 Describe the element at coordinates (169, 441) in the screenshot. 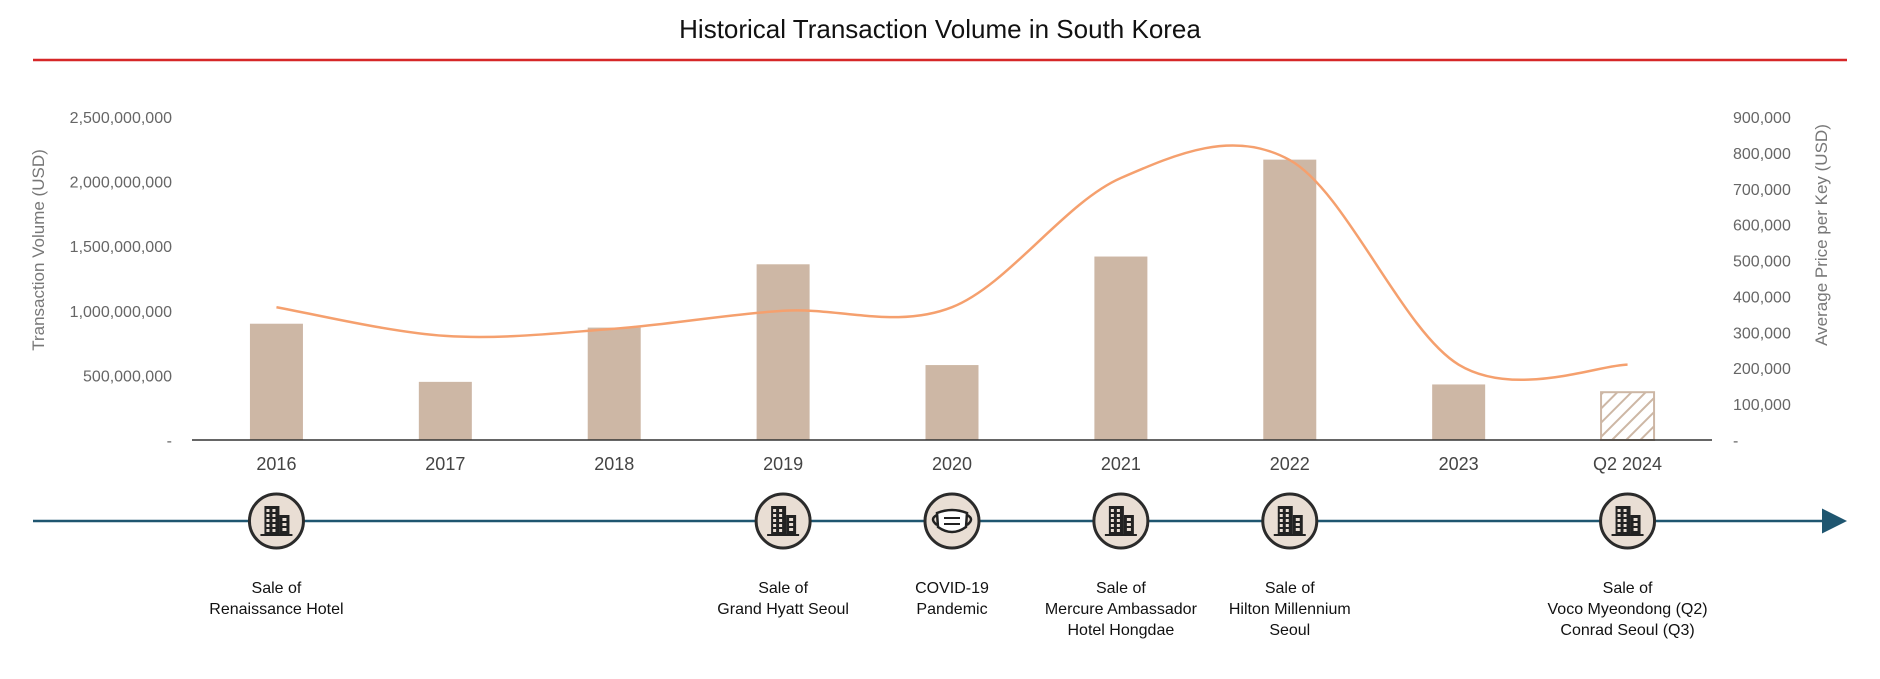

I see `y-tick-label: -` at that location.